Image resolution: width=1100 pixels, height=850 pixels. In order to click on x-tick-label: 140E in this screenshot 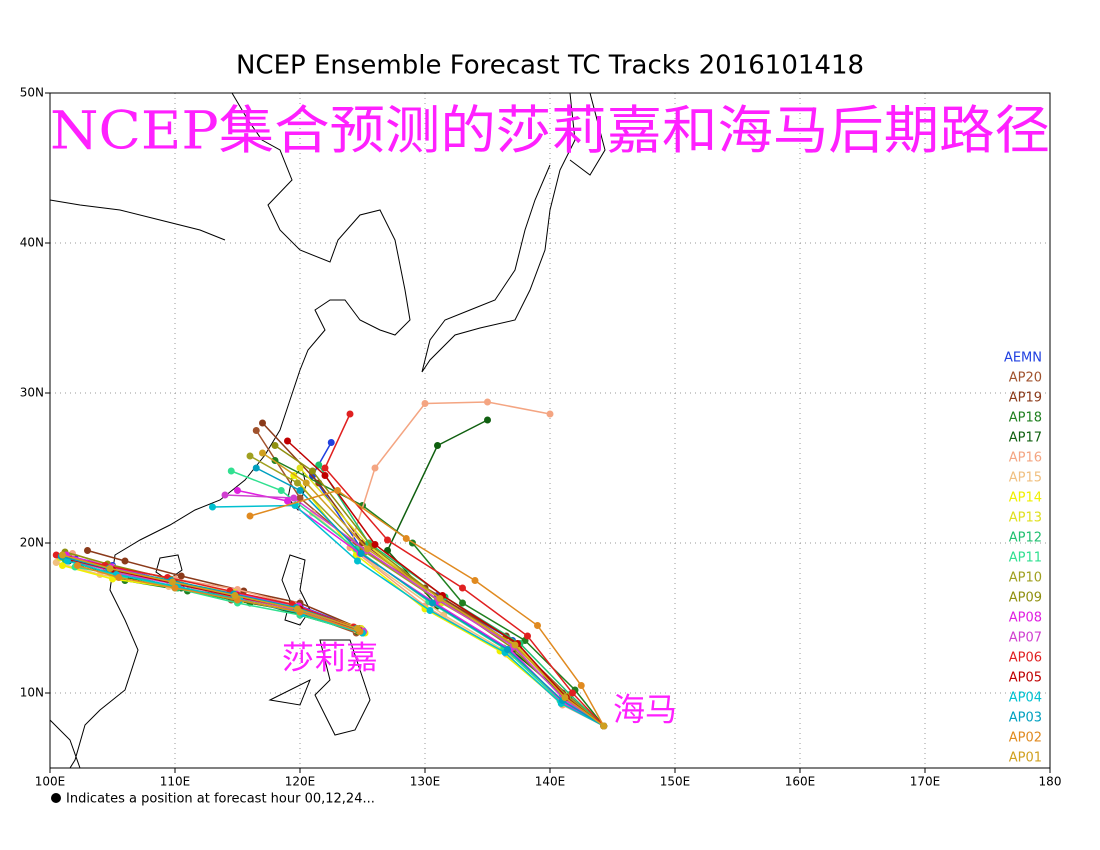, I will do `click(550, 782)`.